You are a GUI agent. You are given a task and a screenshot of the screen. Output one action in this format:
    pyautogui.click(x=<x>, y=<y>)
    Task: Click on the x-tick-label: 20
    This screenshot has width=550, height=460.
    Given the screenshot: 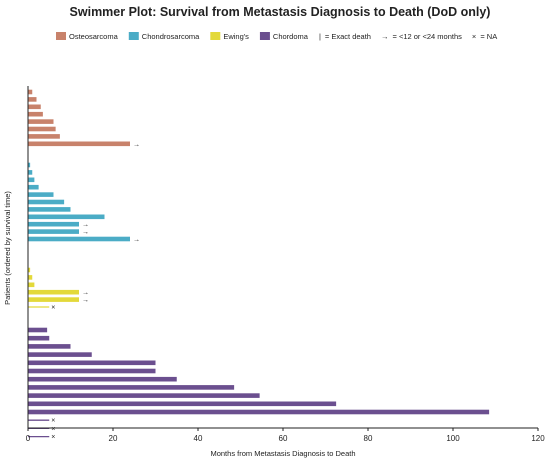 What is the action you would take?
    pyautogui.click(x=113, y=438)
    